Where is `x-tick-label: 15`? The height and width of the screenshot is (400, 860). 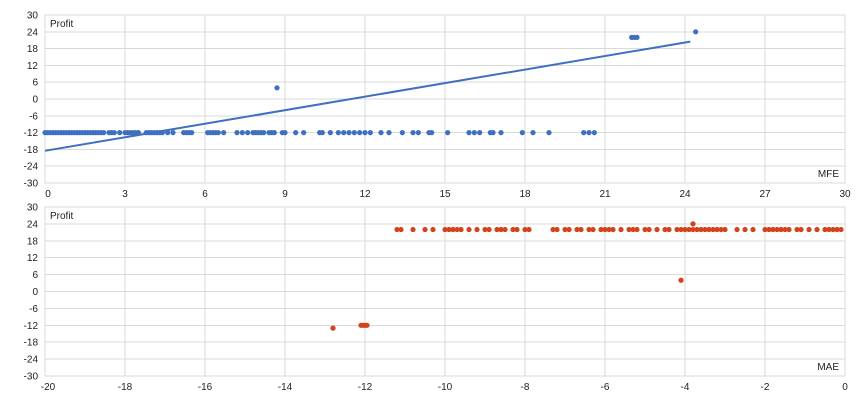 x-tick-label: 15 is located at coordinates (445, 194).